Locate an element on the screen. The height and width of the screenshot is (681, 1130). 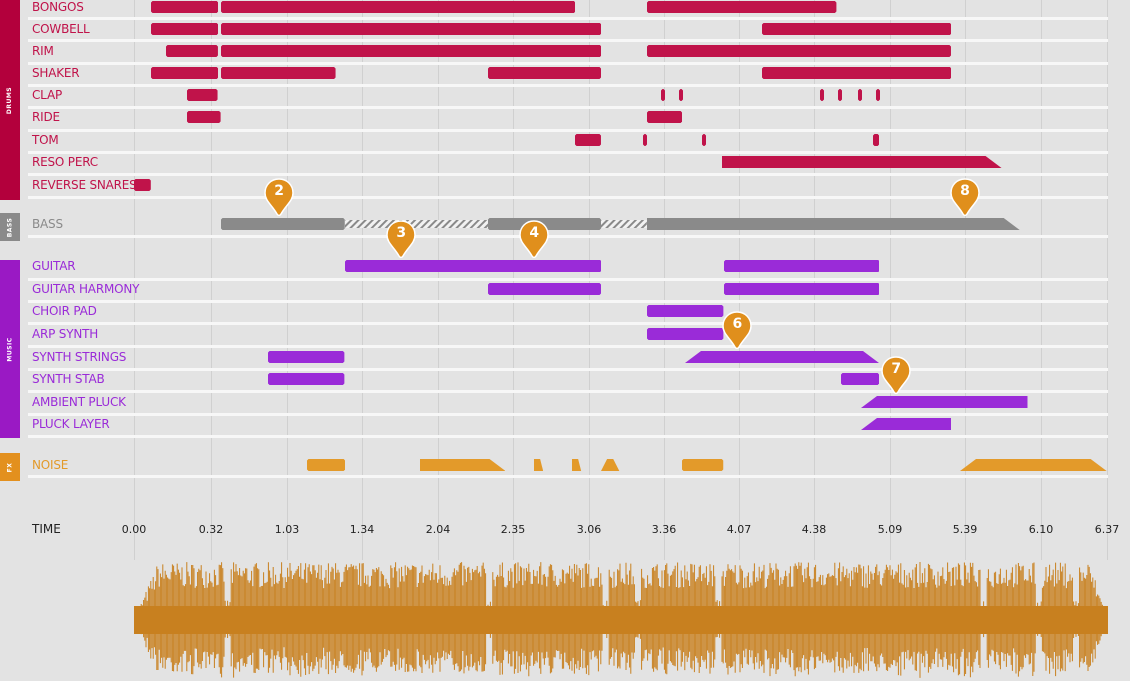
track-label-tom: TOM is located at coordinates (45, 140).